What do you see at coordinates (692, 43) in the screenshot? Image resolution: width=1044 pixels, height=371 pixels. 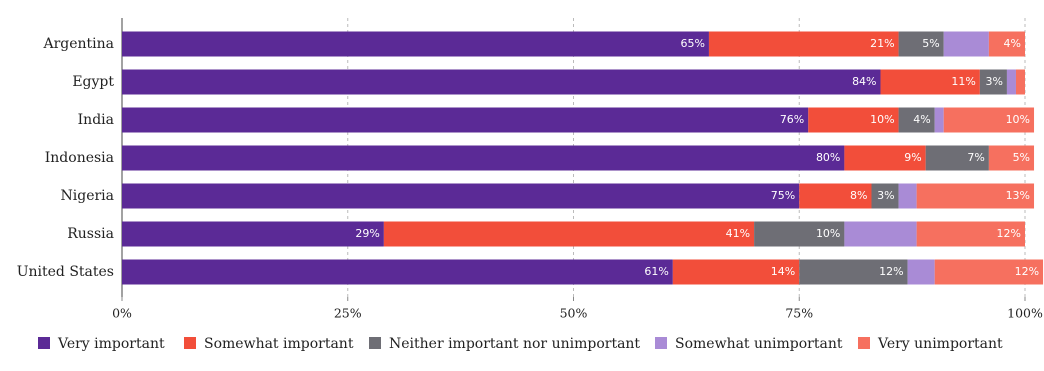 I see `data-label: 65%` at bounding box center [692, 43].